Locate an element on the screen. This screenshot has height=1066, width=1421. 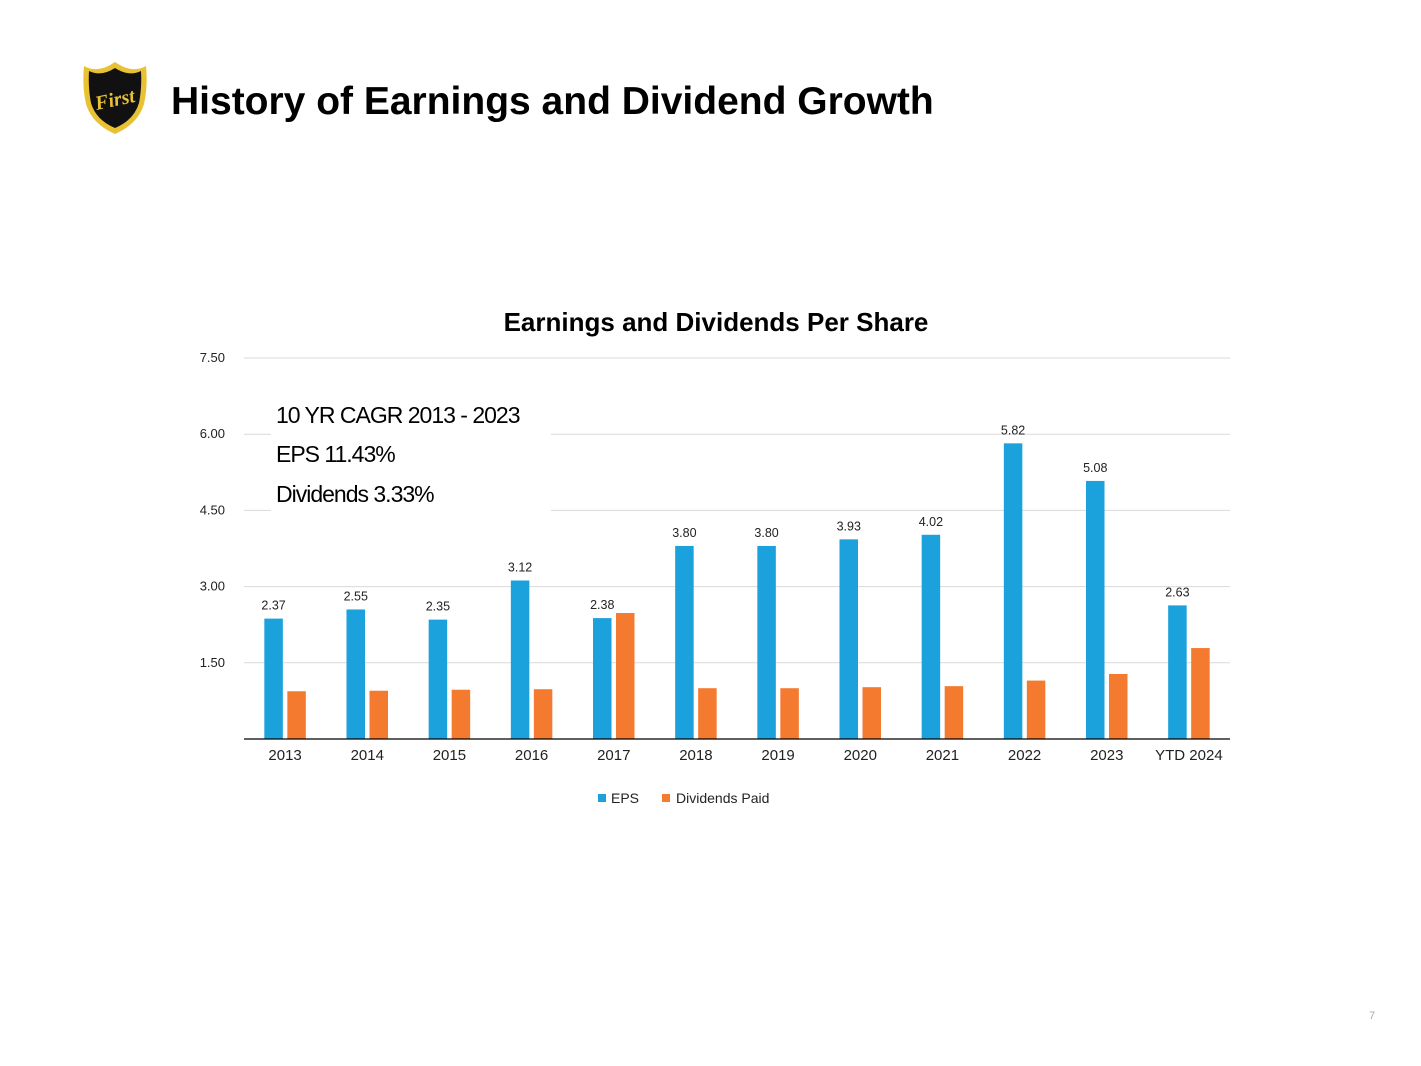
bar-eps-2013 is located at coordinates (273, 678).